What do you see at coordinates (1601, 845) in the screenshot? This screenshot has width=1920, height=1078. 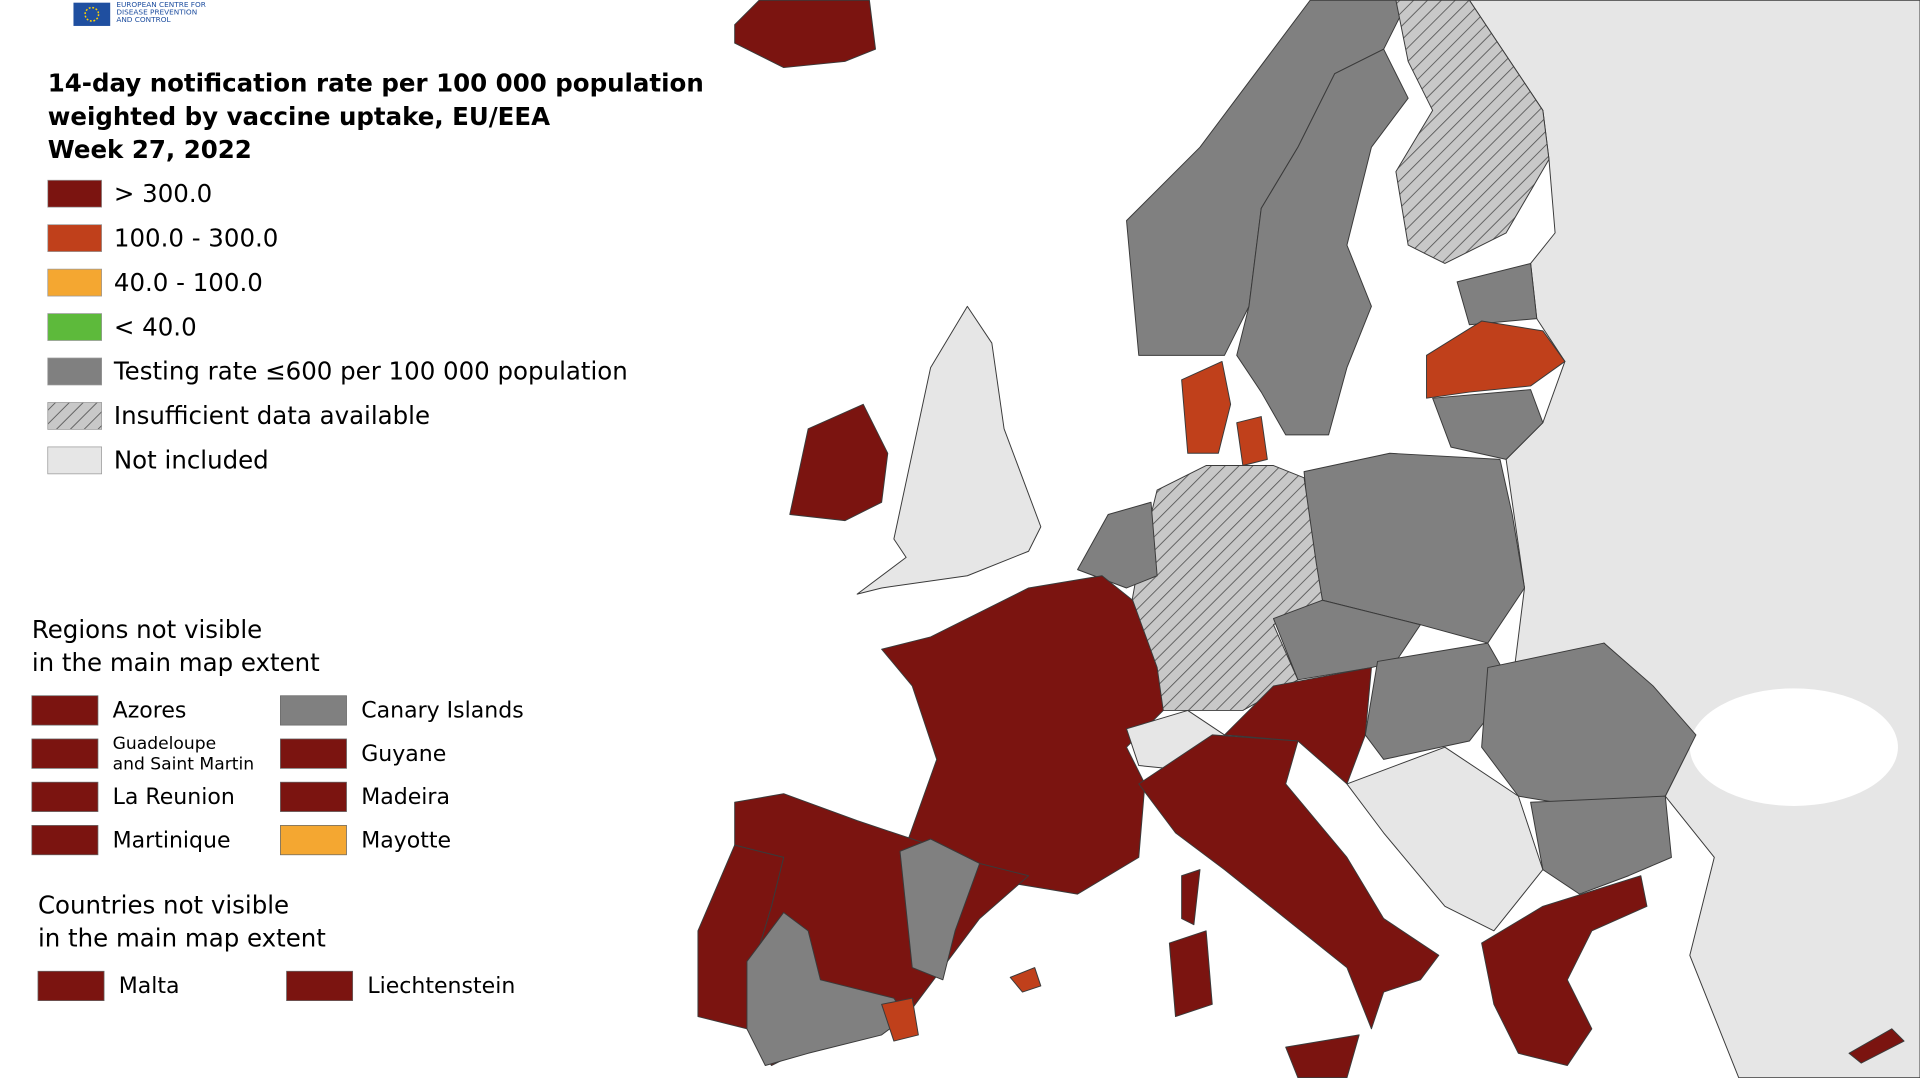 I see `bulgaria` at bounding box center [1601, 845].